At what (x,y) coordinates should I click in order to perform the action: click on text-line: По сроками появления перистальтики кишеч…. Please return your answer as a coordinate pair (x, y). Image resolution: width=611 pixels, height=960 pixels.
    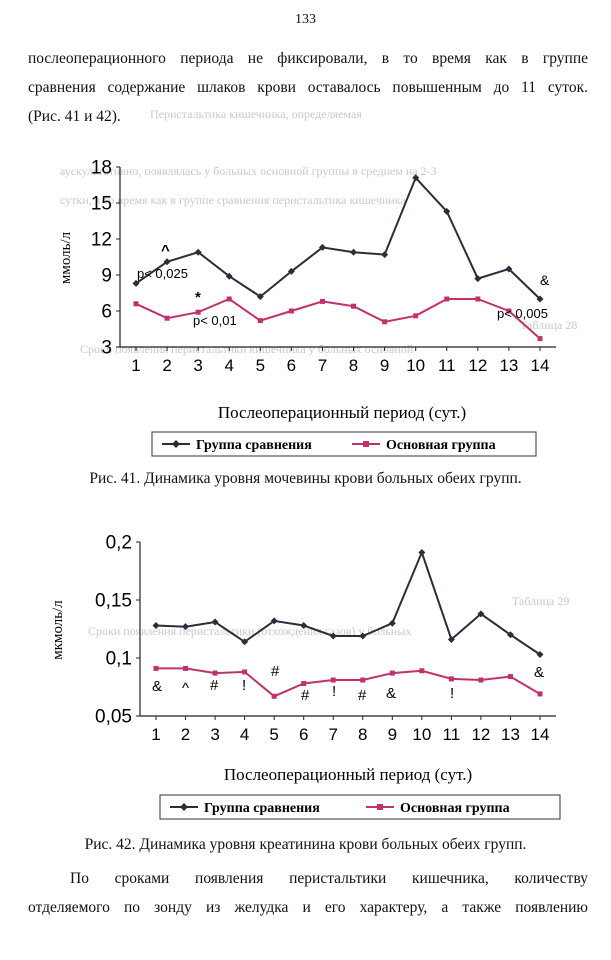
    Looking at the image, I should click on (329, 878).